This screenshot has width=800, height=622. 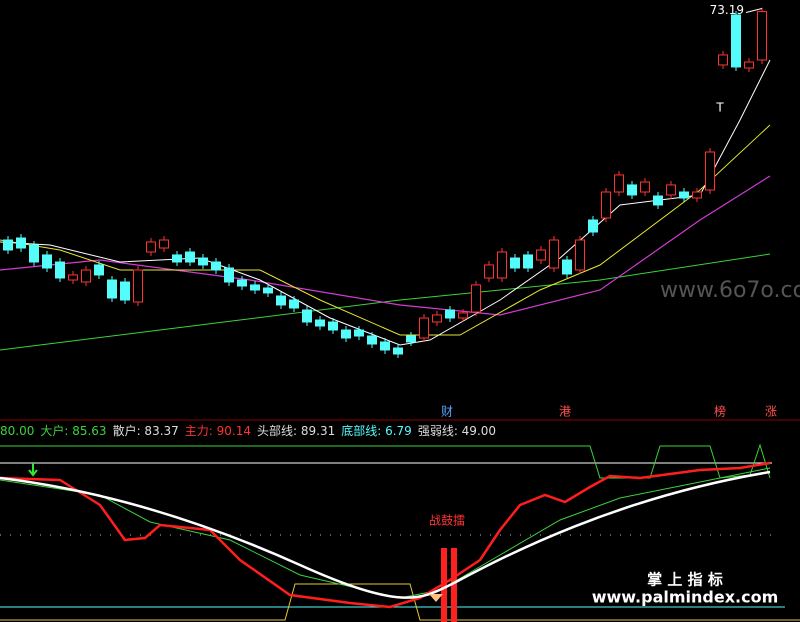 I want to click on brand-url: www.palmindex.com, so click(x=685, y=597).